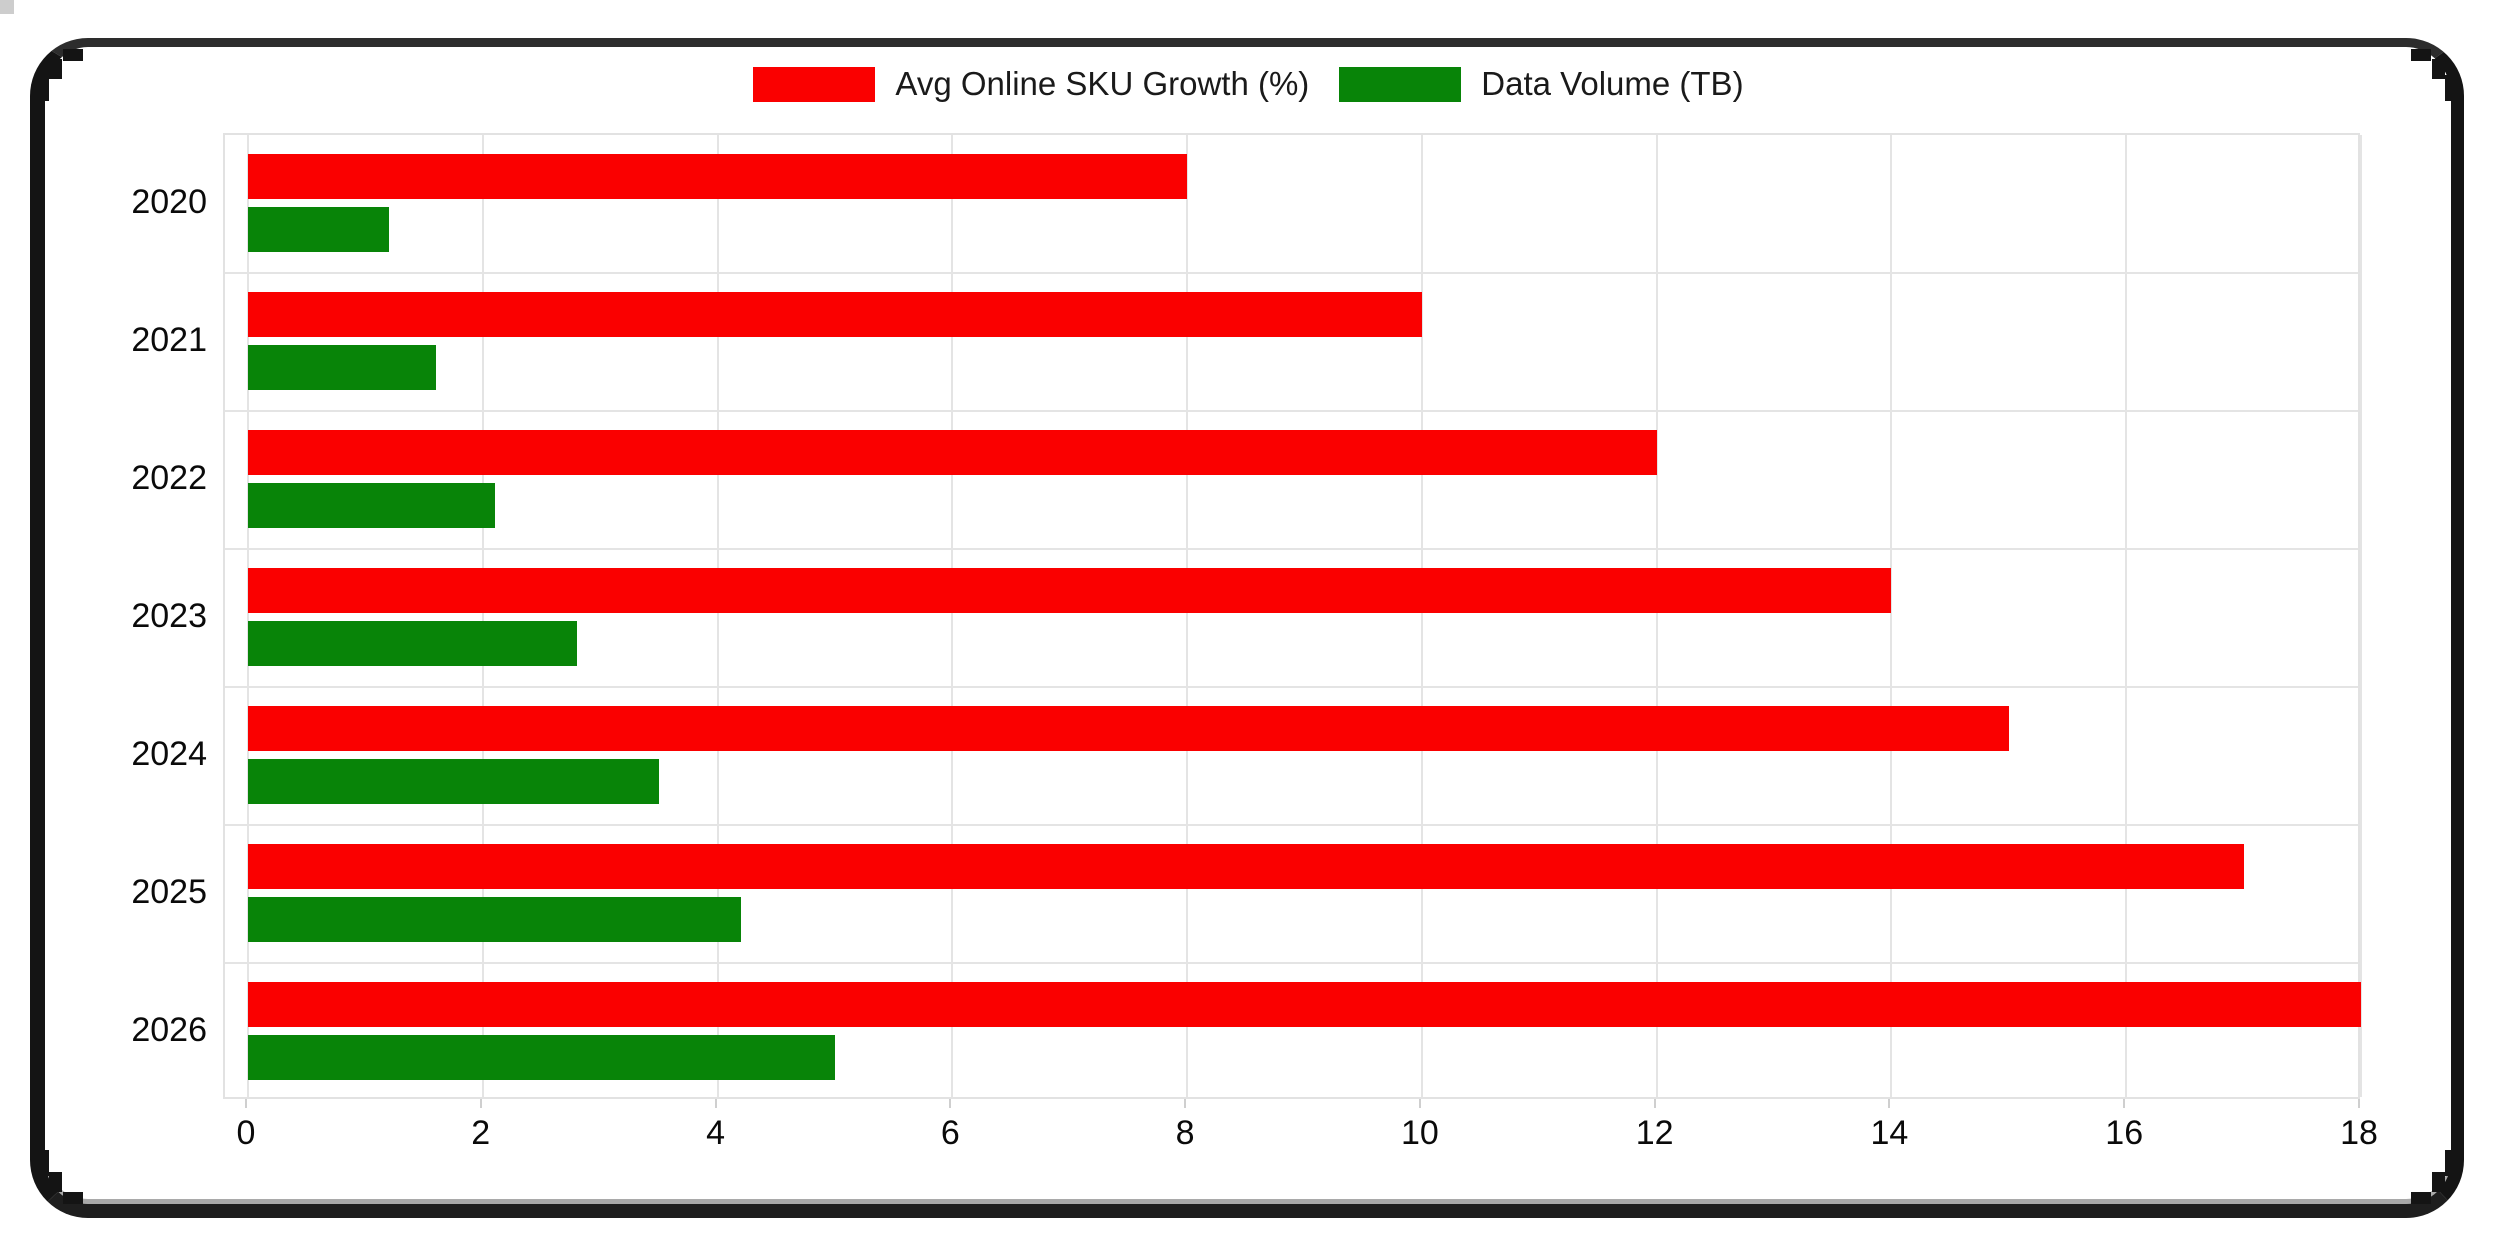 This screenshot has height=1240, width=2497. Describe the element at coordinates (1419, 1133) in the screenshot. I see `x-tick-label: 10` at that location.